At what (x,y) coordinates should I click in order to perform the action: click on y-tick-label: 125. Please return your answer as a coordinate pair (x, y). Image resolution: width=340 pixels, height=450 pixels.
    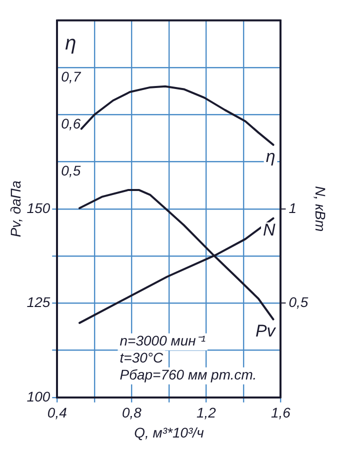
    Looking at the image, I should click on (38, 302).